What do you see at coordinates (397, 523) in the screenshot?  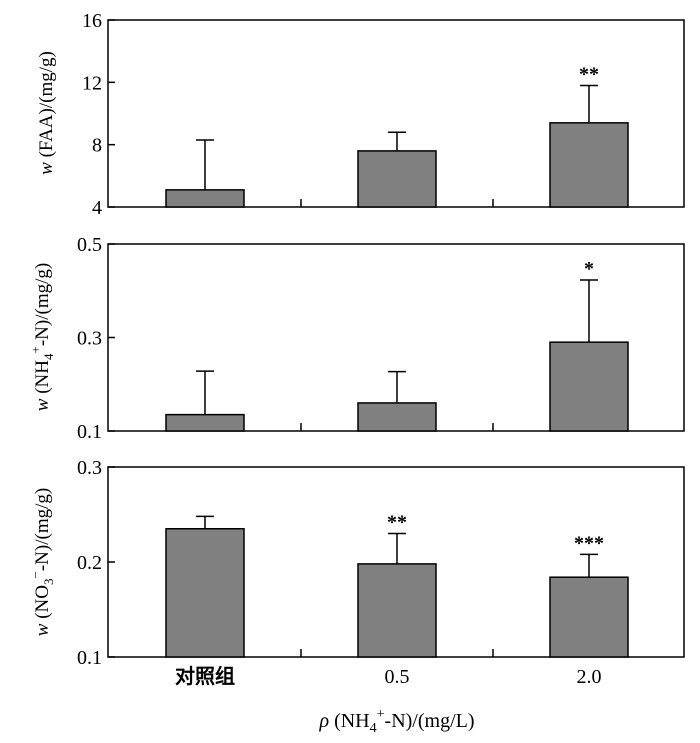 I see `significance-marker-no3: **` at bounding box center [397, 523].